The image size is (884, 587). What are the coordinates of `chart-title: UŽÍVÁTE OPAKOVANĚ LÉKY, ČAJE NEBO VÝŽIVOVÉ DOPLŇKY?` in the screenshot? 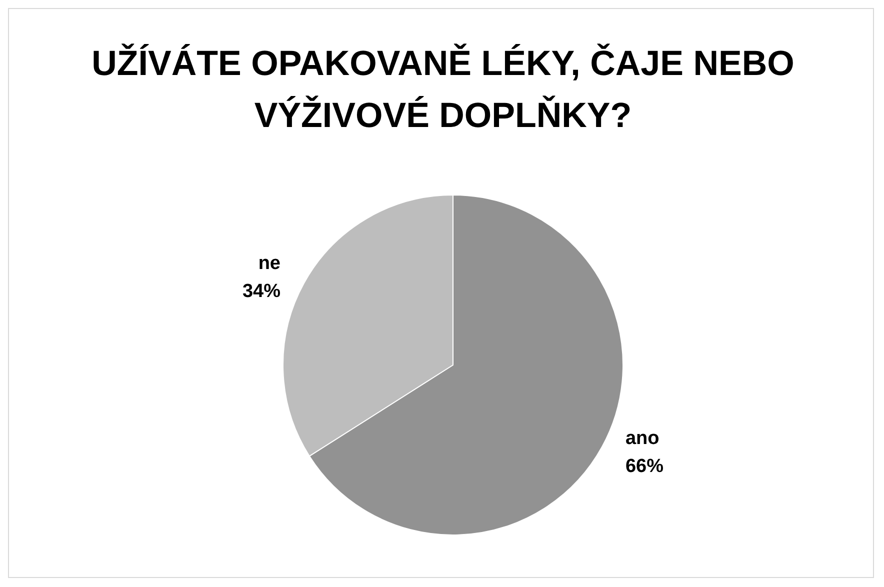 It's located at (443, 89).